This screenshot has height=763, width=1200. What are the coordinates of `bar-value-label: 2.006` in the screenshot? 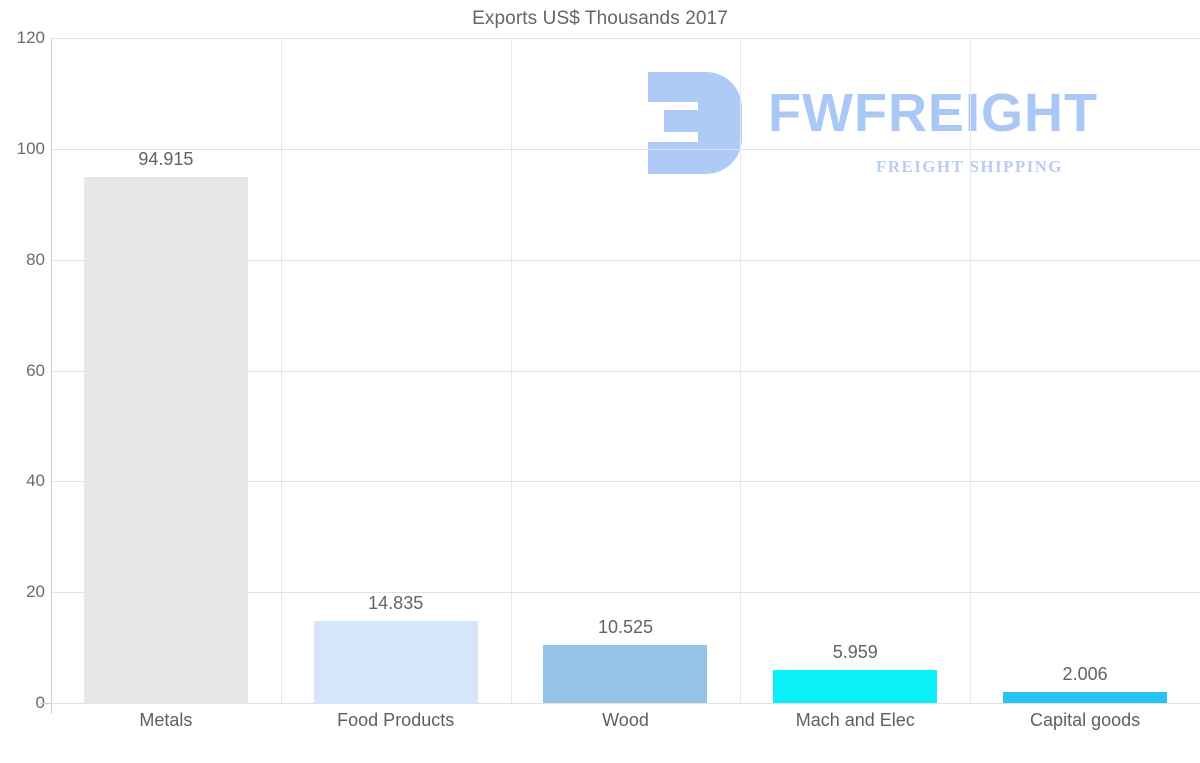 It's located at (1085, 673).